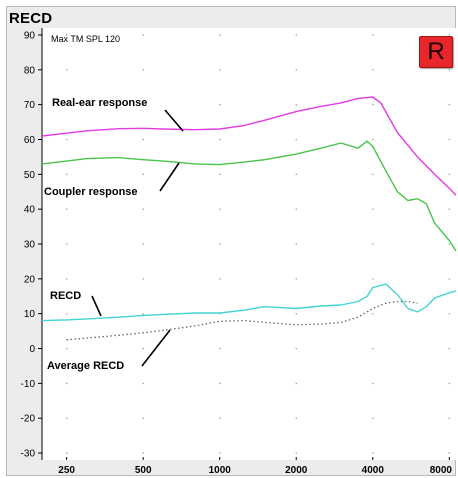 Image resolution: width=458 pixels, height=478 pixels. Describe the element at coordinates (85, 39) in the screenshot. I see `max-spl-label: Max TM SPL 120` at that location.